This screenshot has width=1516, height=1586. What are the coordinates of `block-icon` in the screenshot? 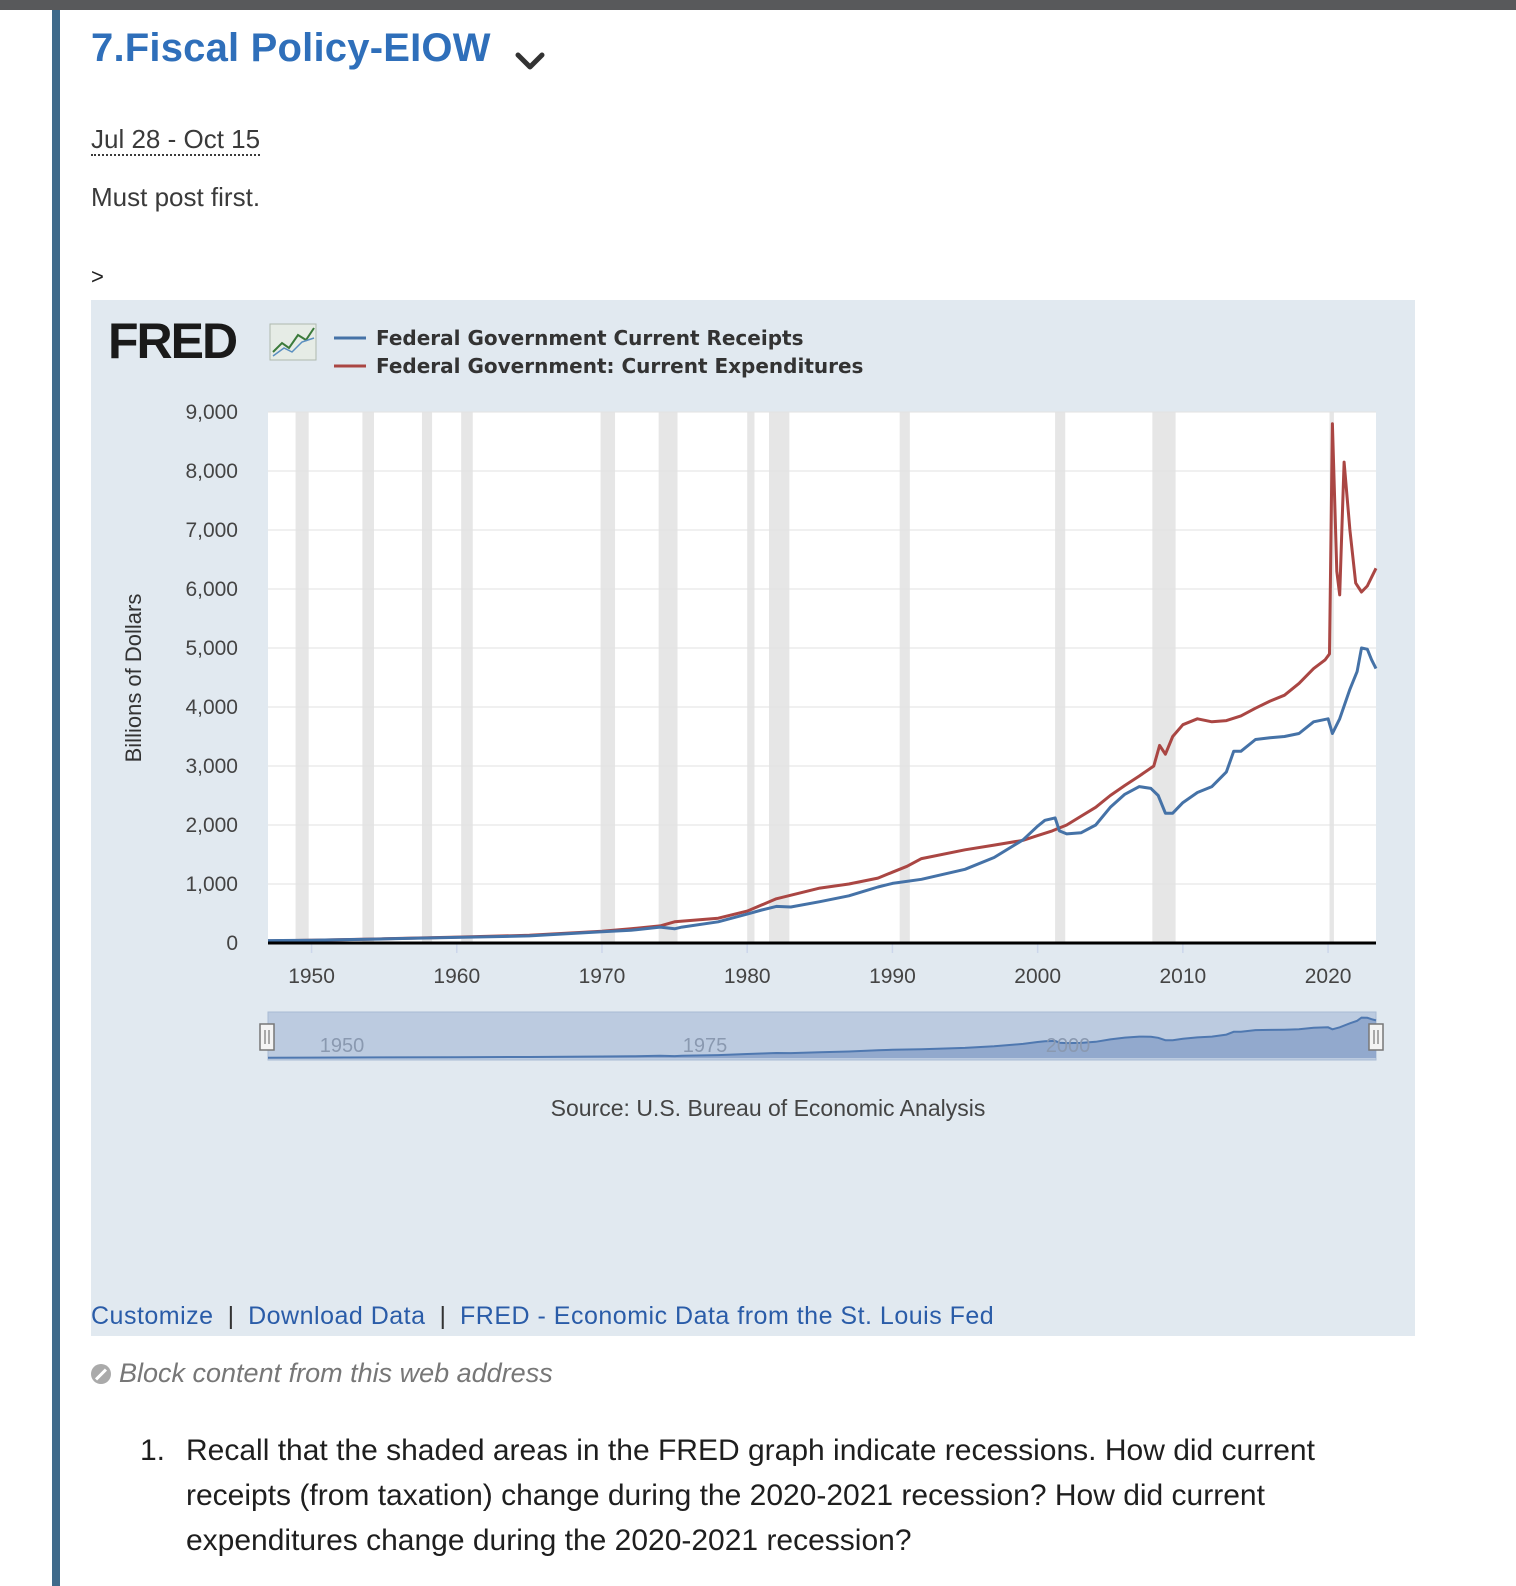 It's located at (101, 1374).